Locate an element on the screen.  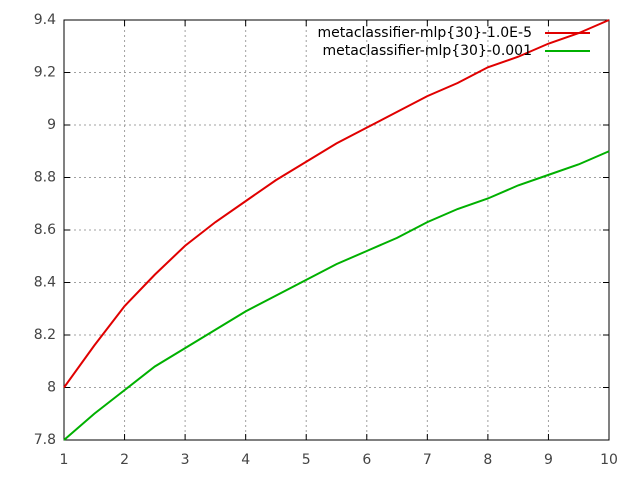
y-tick-label: 9 is located at coordinates (51, 125).